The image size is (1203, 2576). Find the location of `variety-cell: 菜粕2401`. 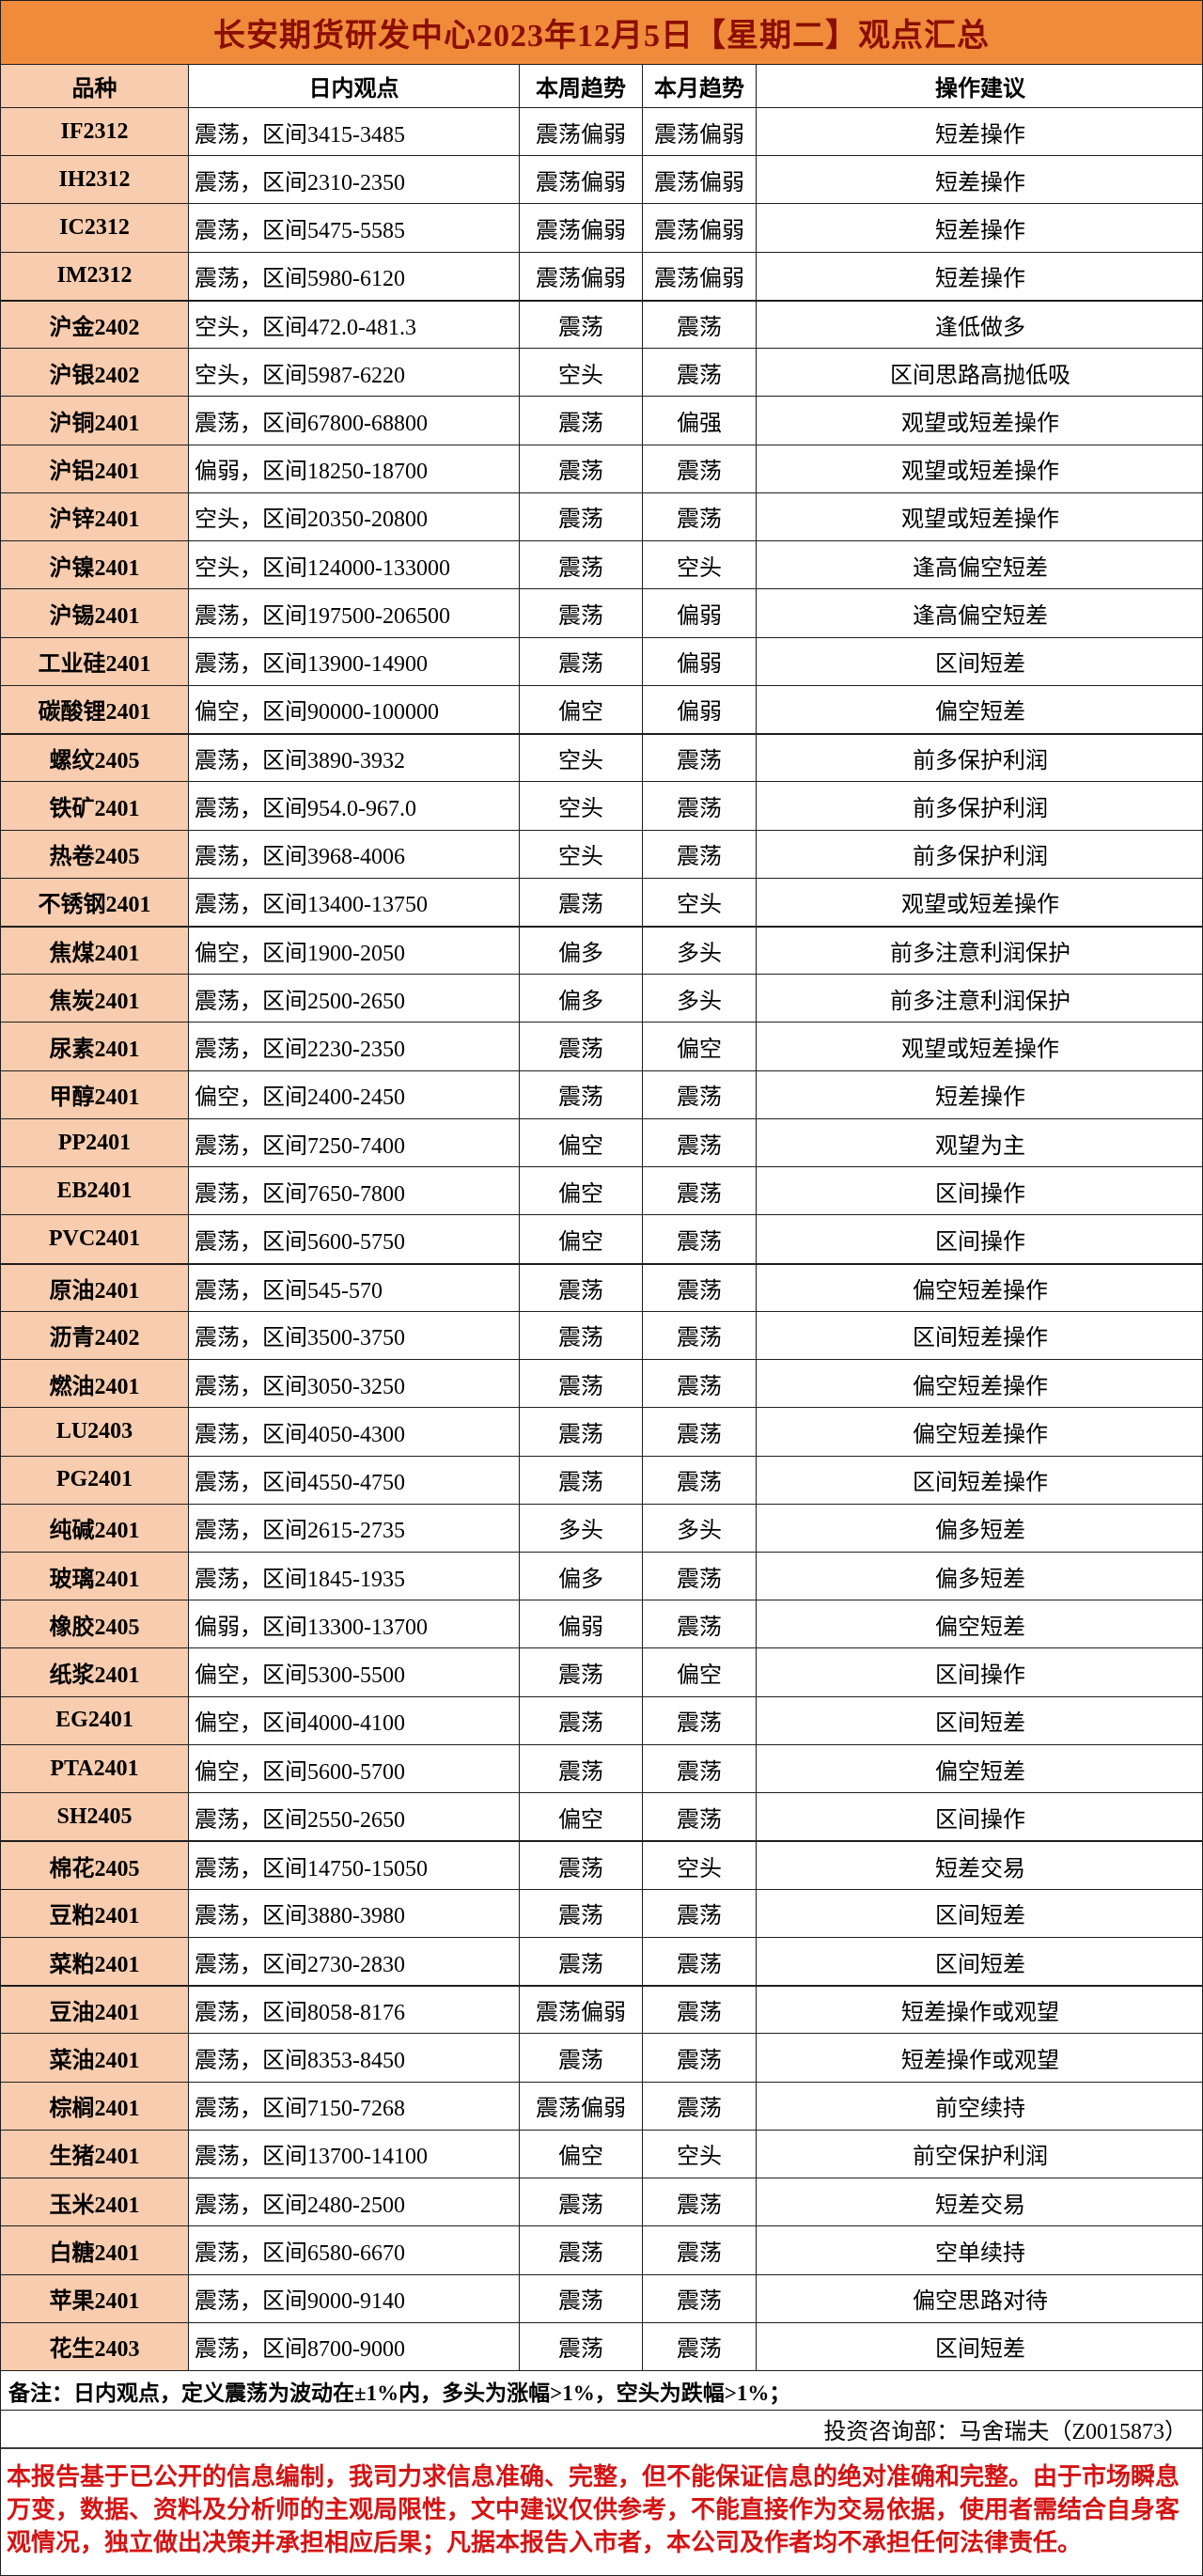

variety-cell: 菜粕2401 is located at coordinates (95, 1962).